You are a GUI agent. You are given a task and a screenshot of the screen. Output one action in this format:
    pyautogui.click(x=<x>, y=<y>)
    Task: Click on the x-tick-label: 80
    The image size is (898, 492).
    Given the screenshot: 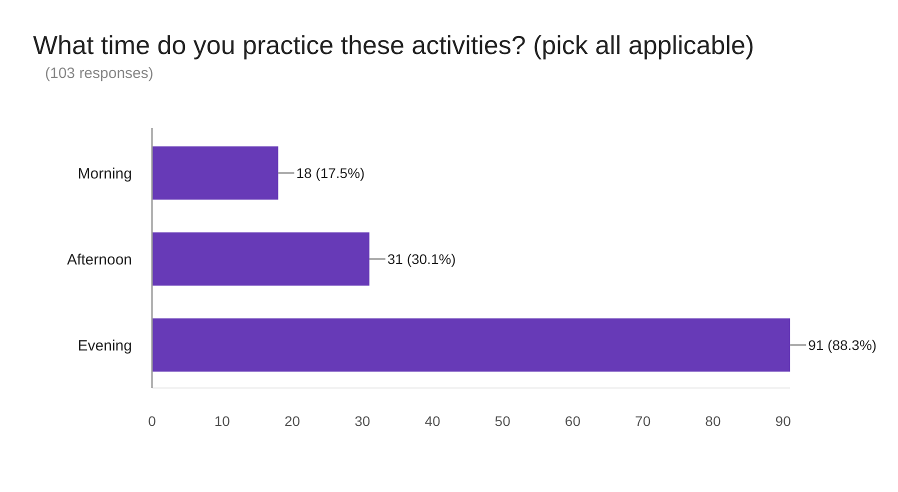 What is the action you would take?
    pyautogui.click(x=713, y=421)
    